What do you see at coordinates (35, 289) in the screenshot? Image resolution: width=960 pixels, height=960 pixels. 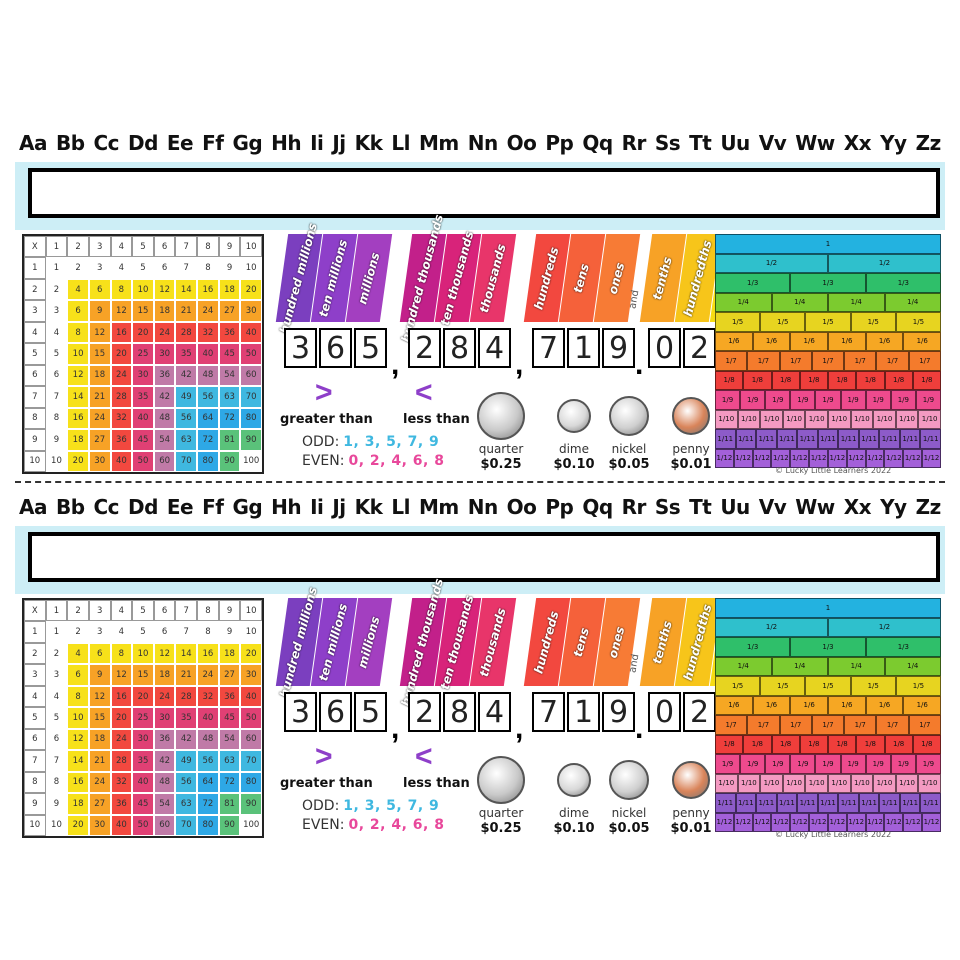 I see `mult-cell: 2` at bounding box center [35, 289].